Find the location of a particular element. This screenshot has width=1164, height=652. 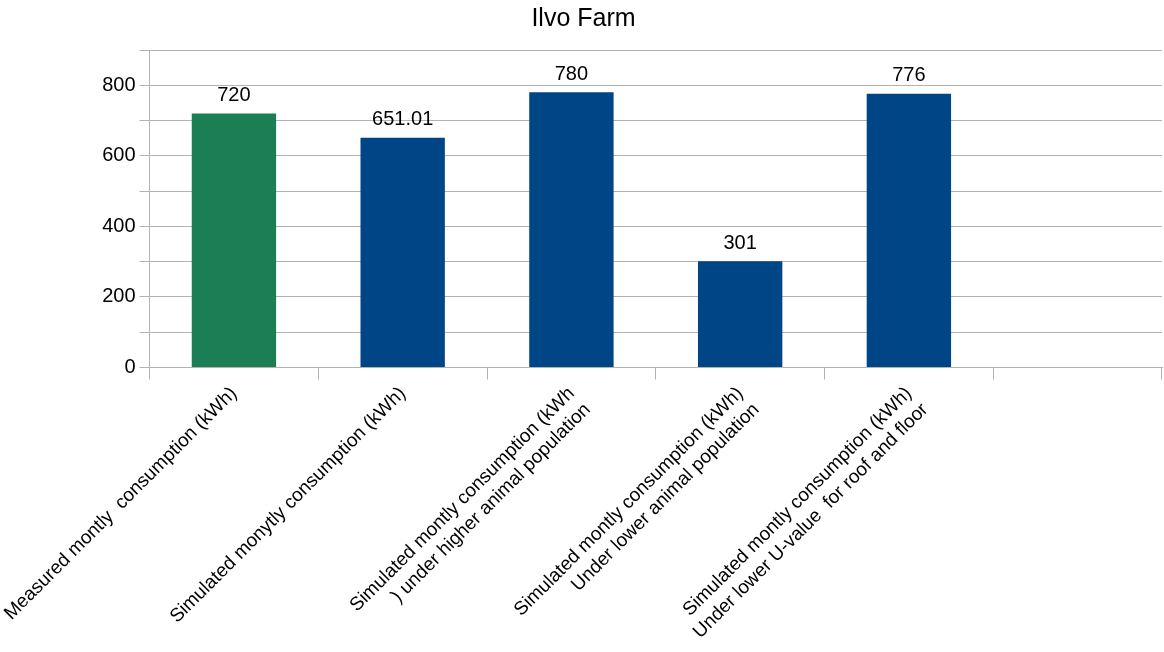

y-tick-label: 0 is located at coordinates (130, 366).